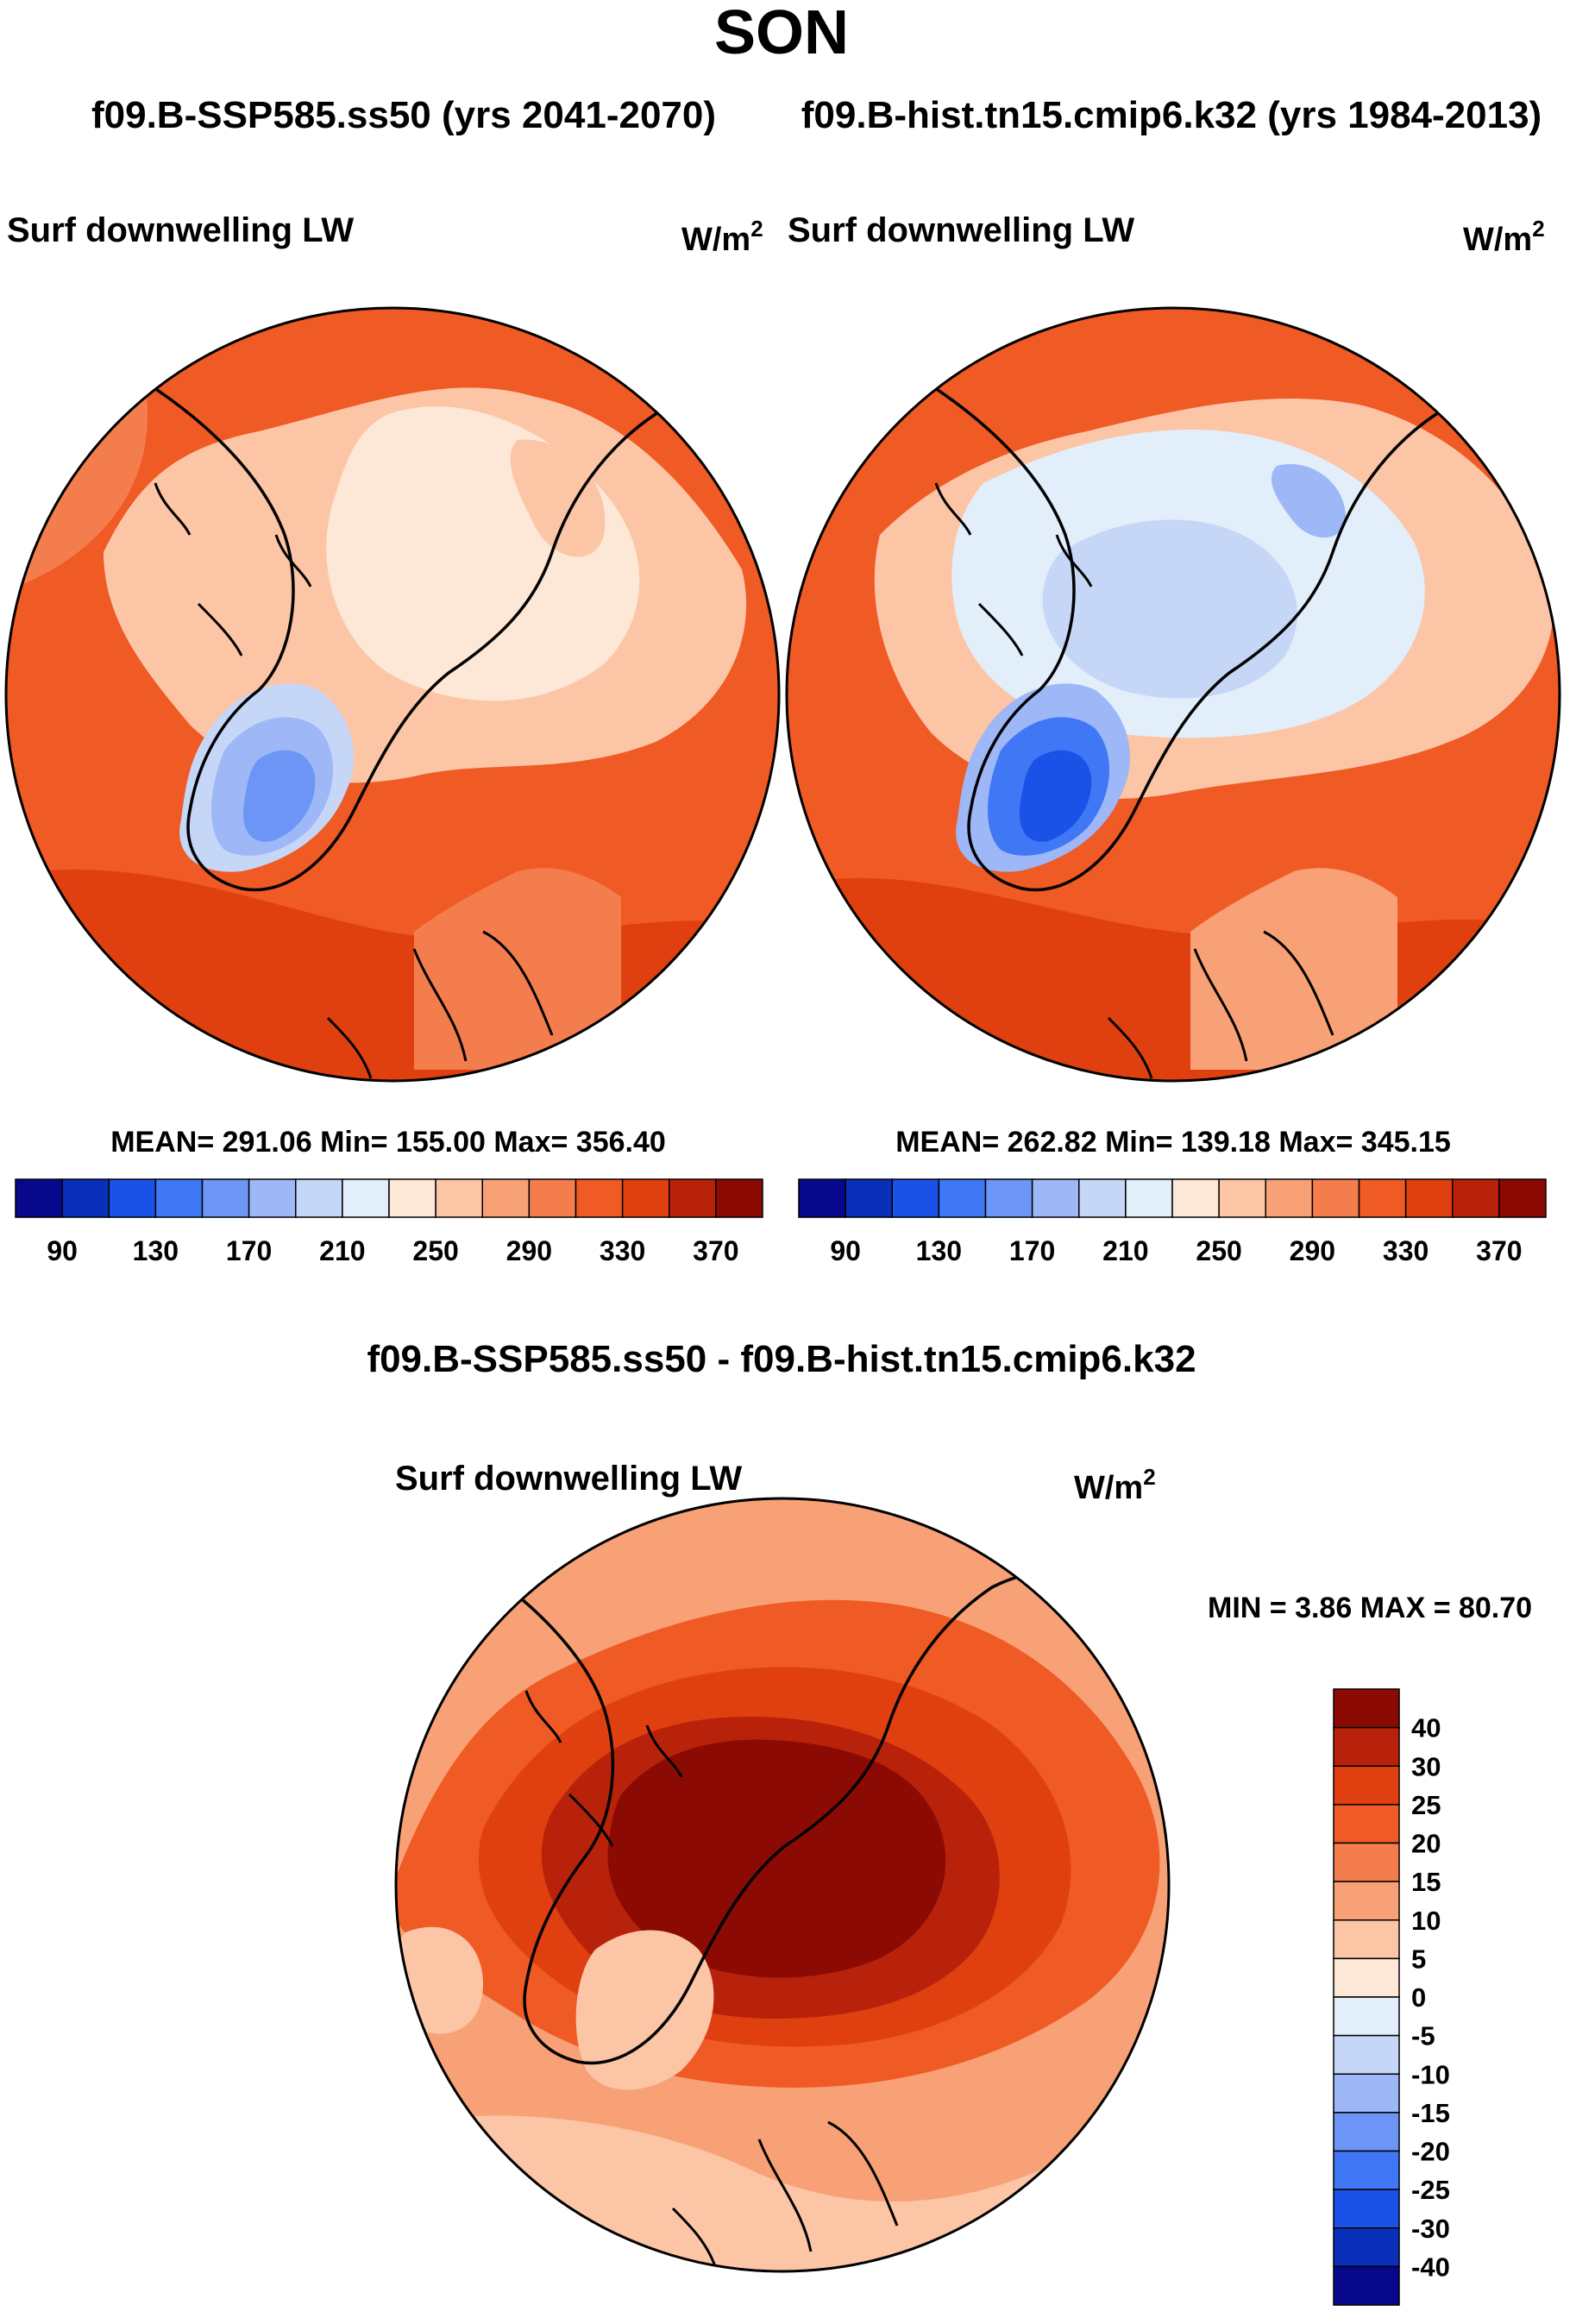 The image size is (1595, 2324). What do you see at coordinates (1430, 2074) in the screenshot?
I see `colorbar-tick-label: -10` at bounding box center [1430, 2074].